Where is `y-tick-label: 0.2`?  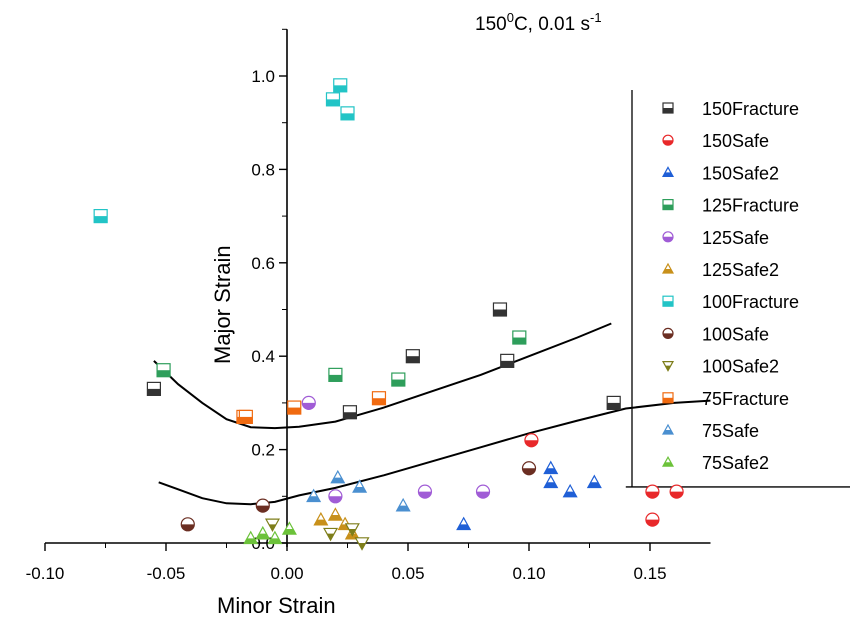
y-tick-label: 0.2 is located at coordinates (263, 450).